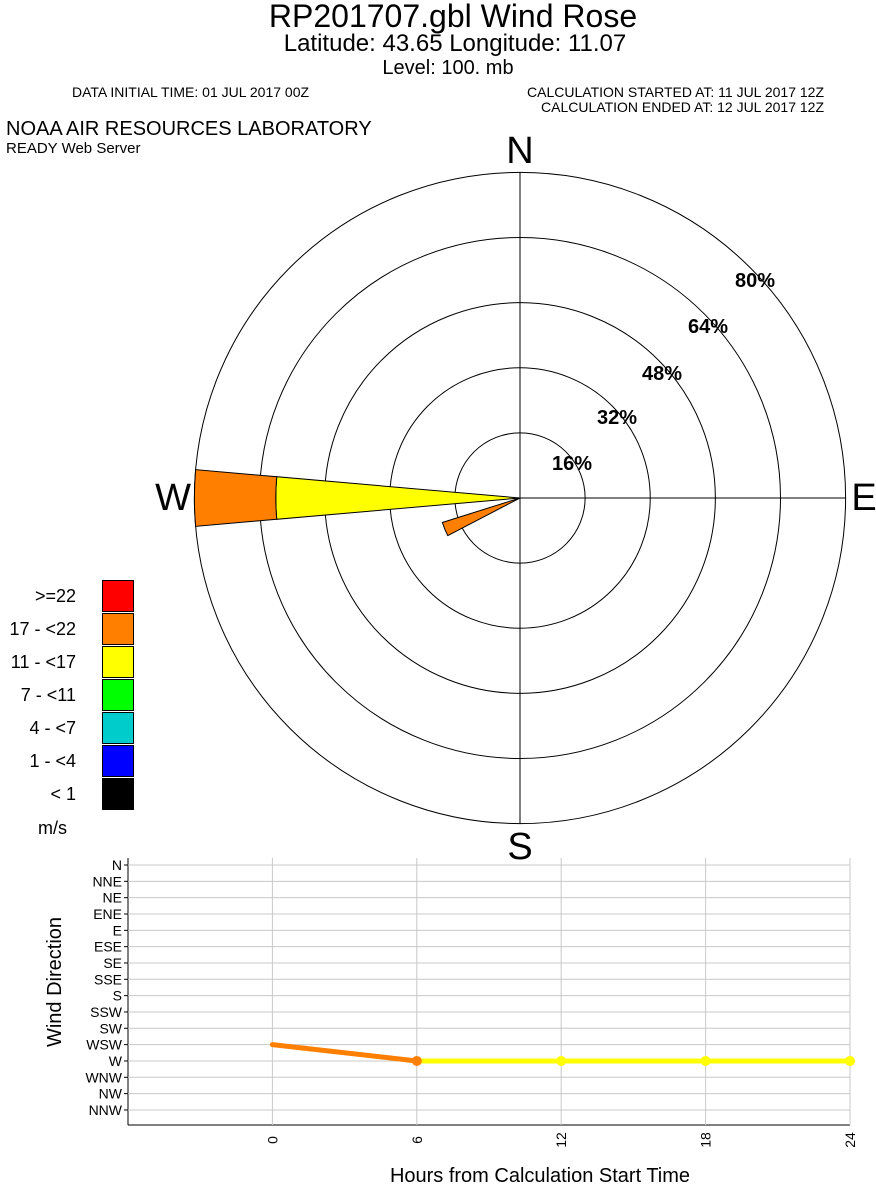 This screenshot has height=1184, width=876. Describe the element at coordinates (106, 1110) in the screenshot. I see `ts-y-label: NNW` at that location.